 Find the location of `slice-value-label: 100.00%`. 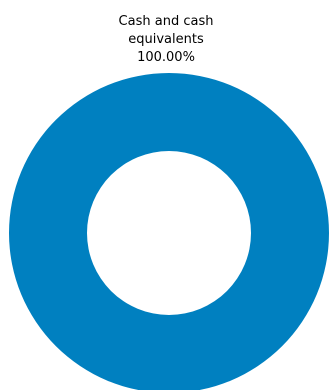

slice-value-label: 100.00% is located at coordinates (166, 57).